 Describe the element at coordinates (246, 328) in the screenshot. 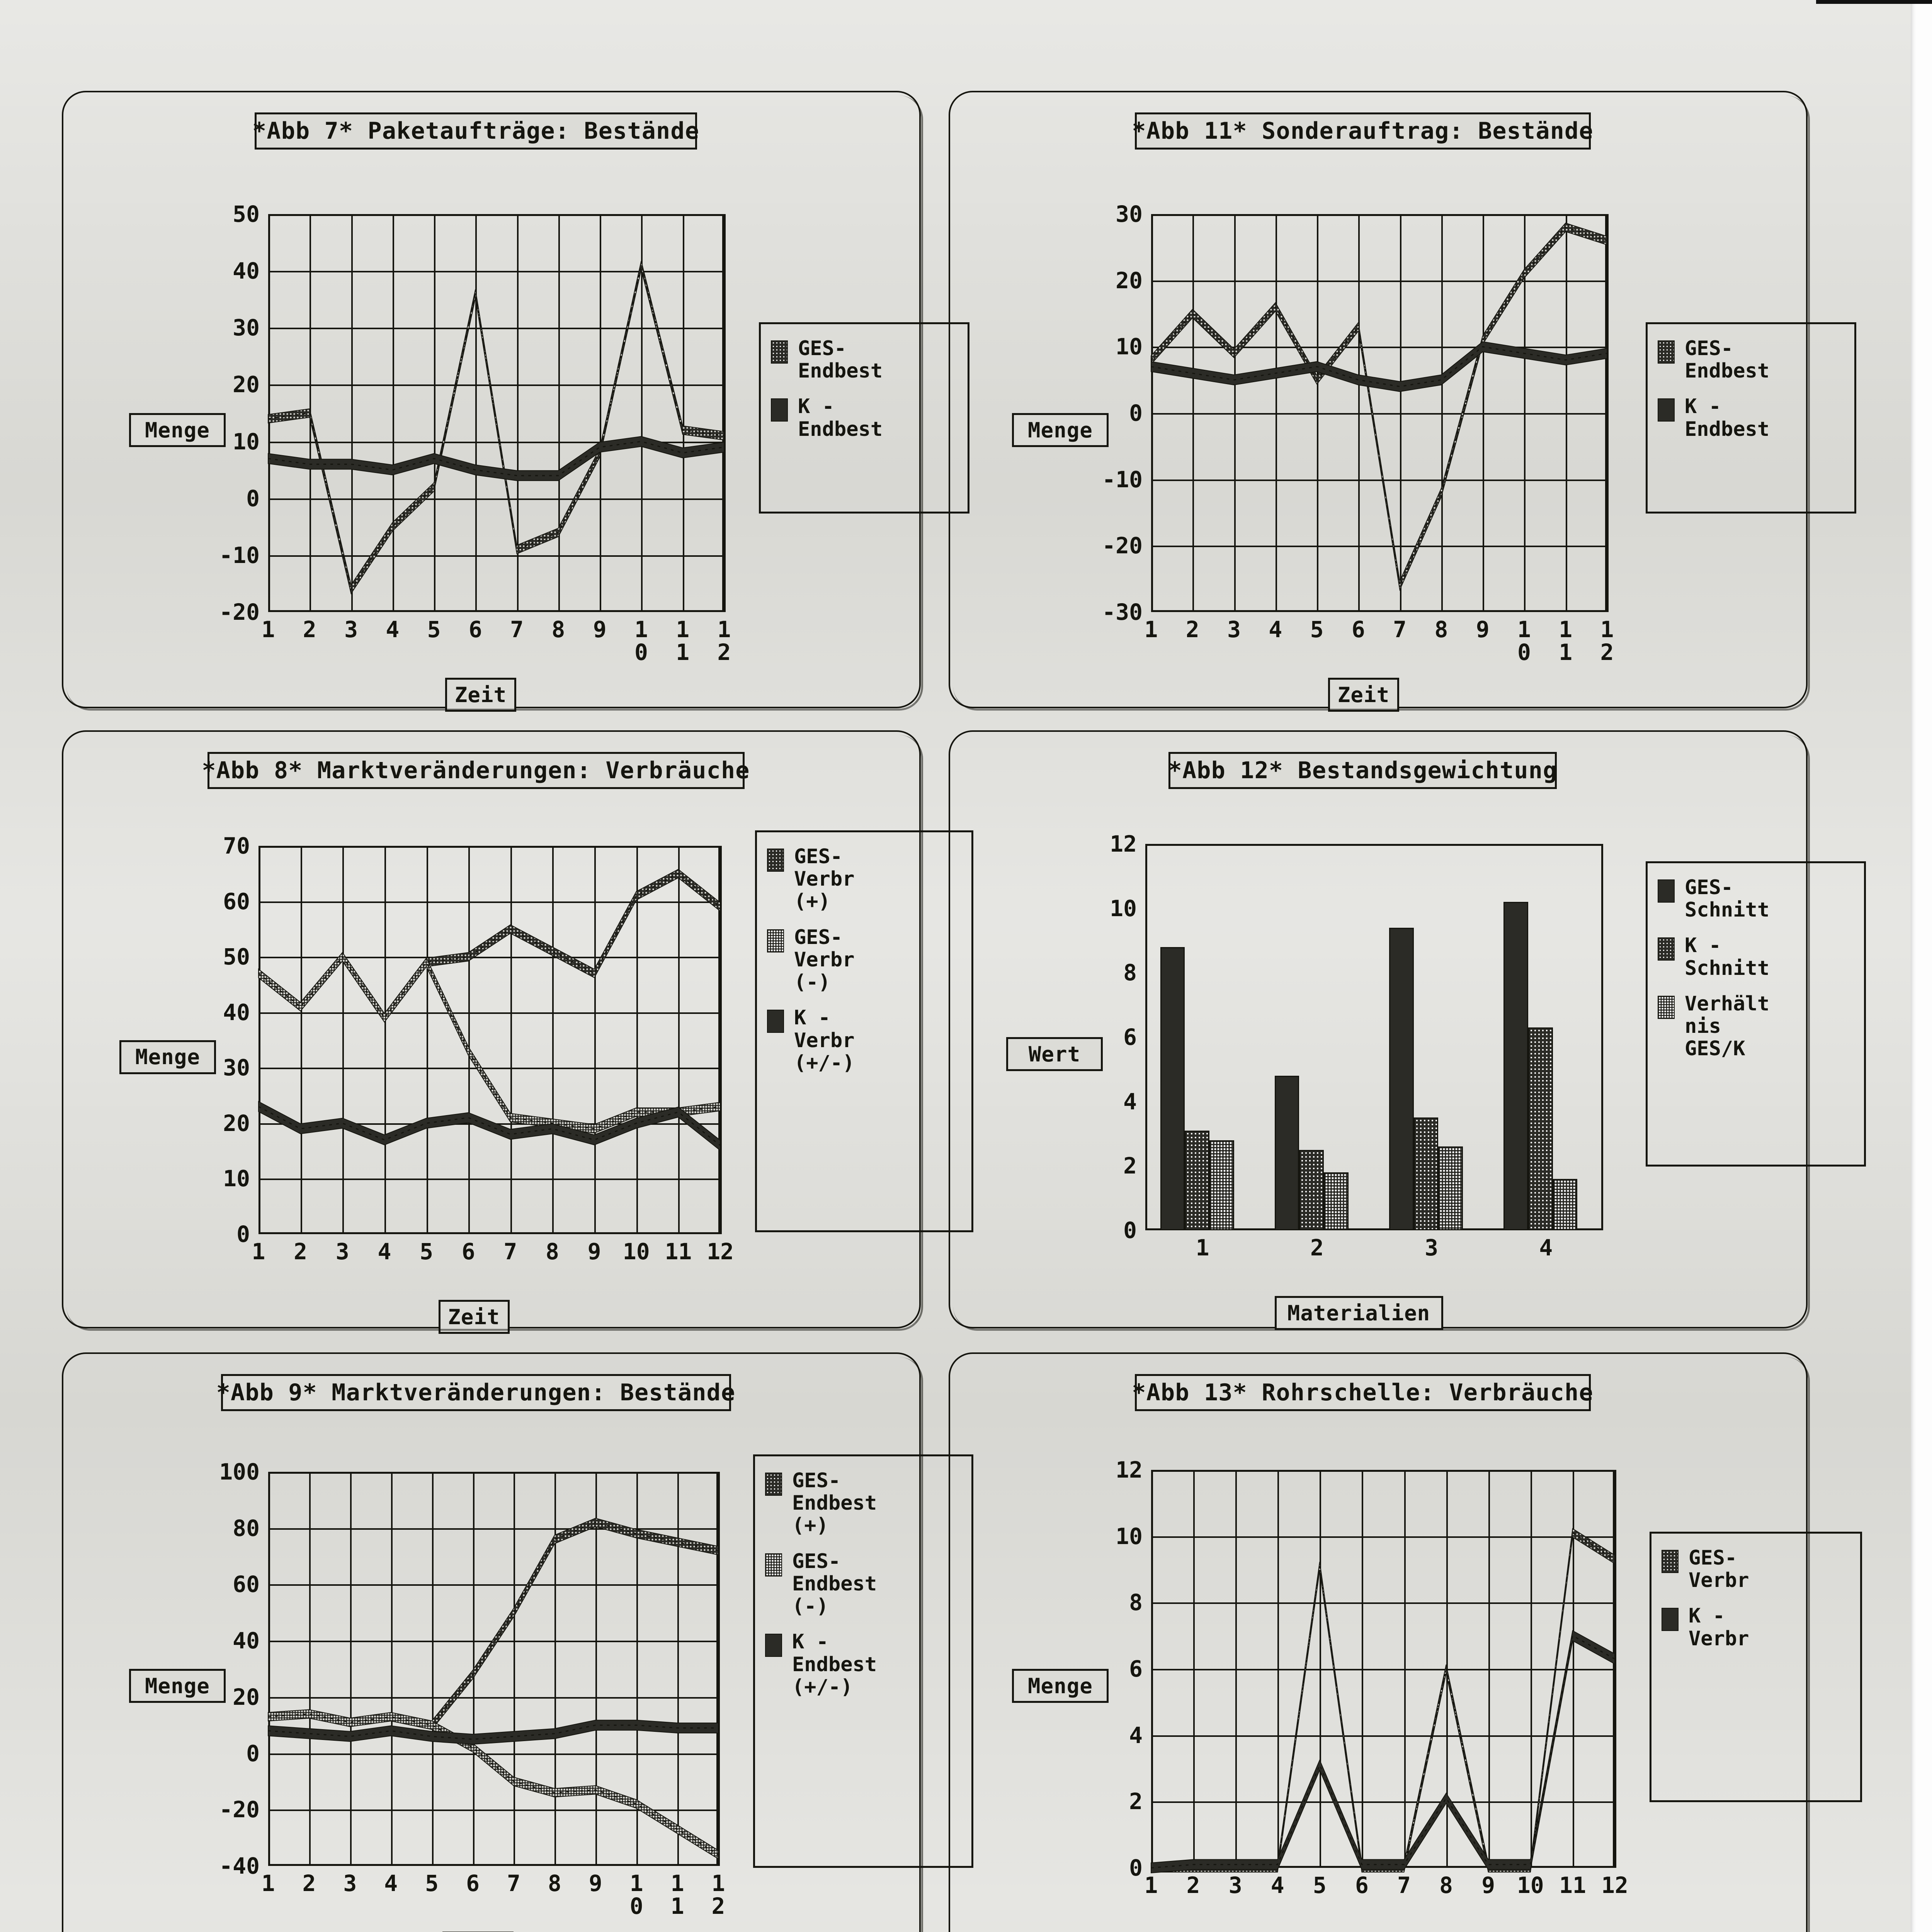

I see `y-axis-tick: 30` at that location.